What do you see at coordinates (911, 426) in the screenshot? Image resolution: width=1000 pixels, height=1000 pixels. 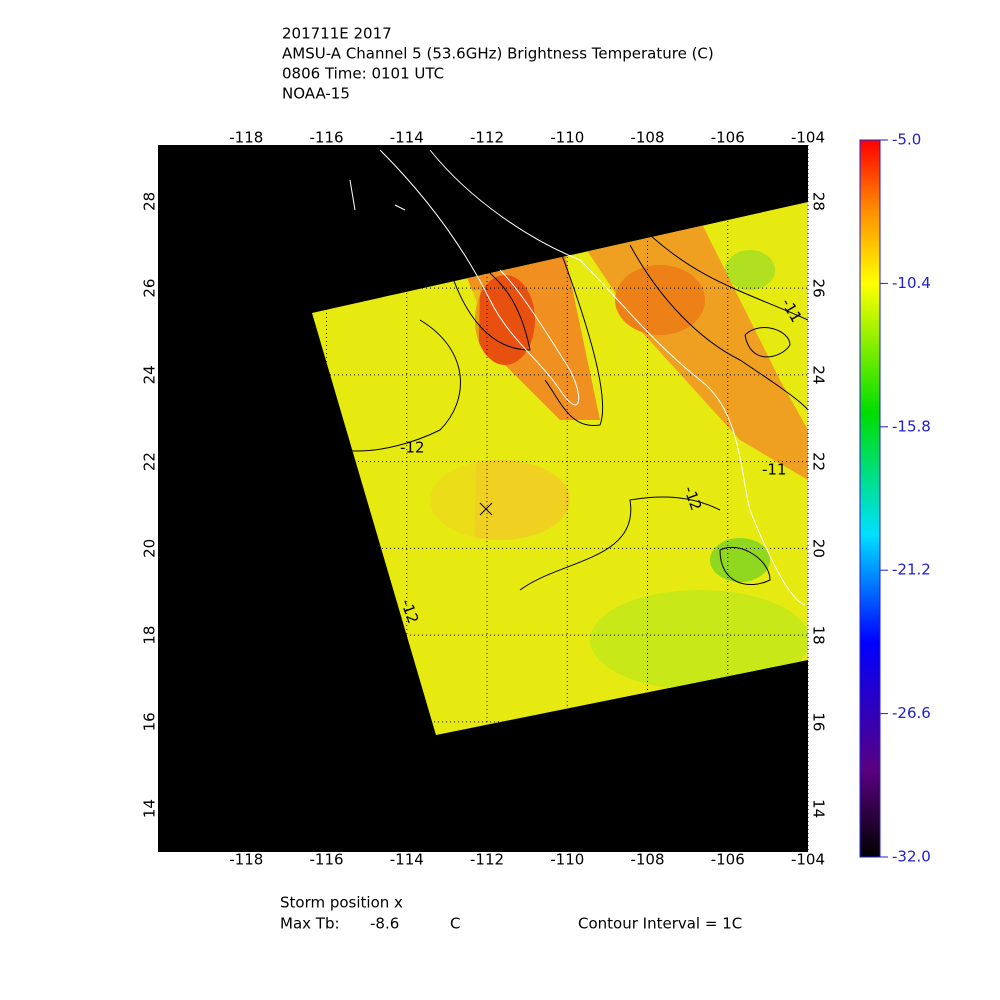 I see `colorbar-tick-label: -15.8` at bounding box center [911, 426].